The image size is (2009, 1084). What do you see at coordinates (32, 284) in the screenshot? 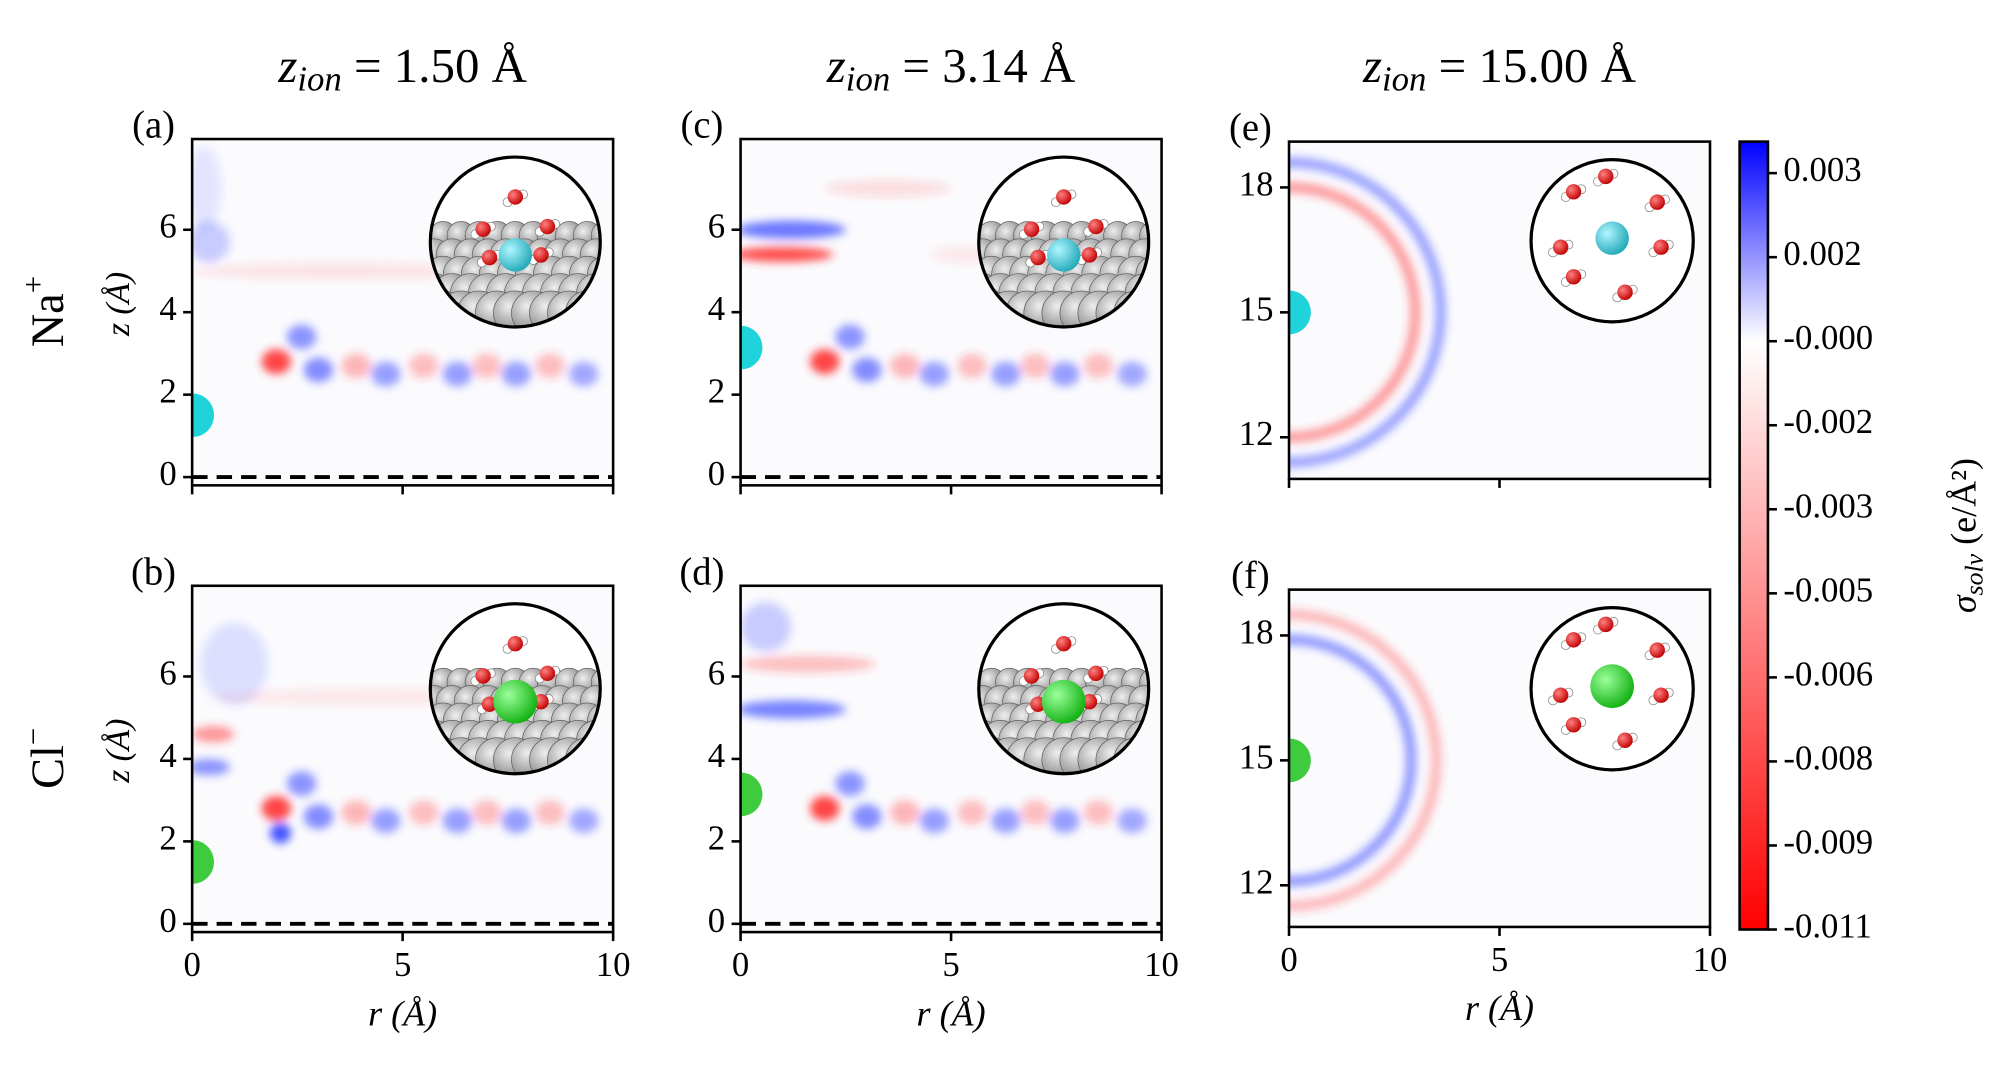
I see `row-sup: +` at bounding box center [32, 284].